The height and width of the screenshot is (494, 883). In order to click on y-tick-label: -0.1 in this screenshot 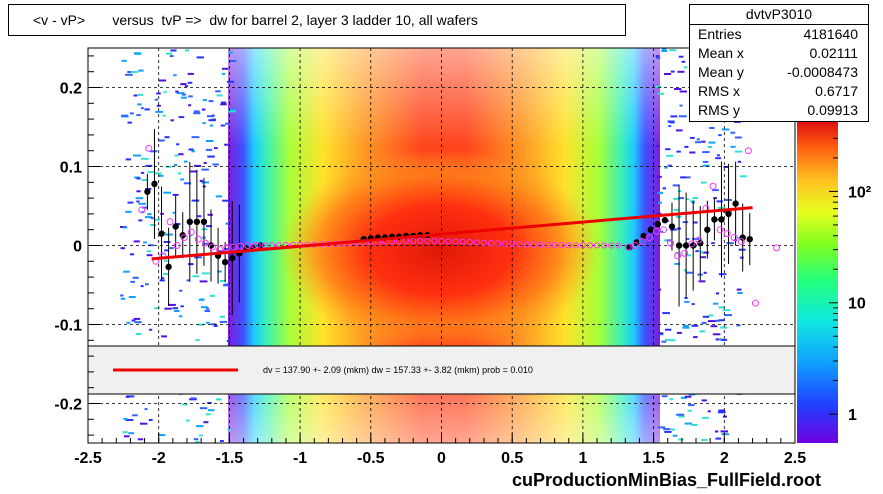, I will do `click(68, 326)`.